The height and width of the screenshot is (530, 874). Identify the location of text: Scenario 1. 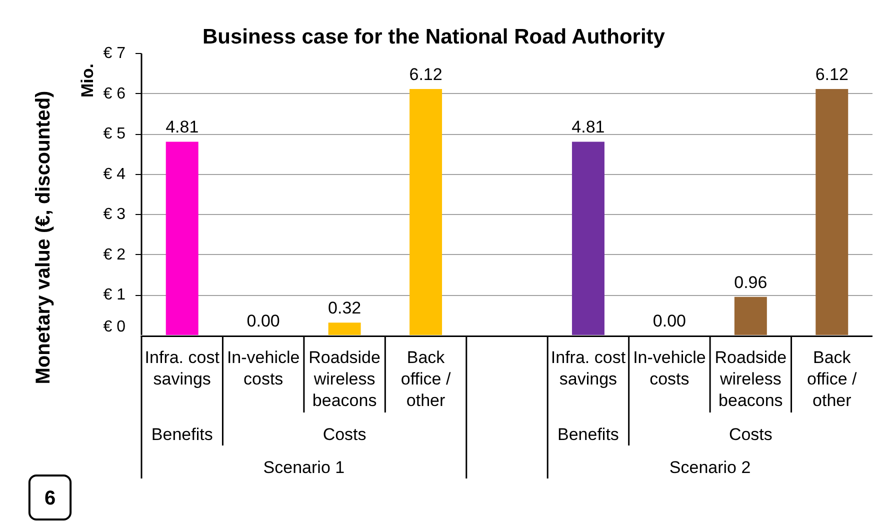
(304, 467).